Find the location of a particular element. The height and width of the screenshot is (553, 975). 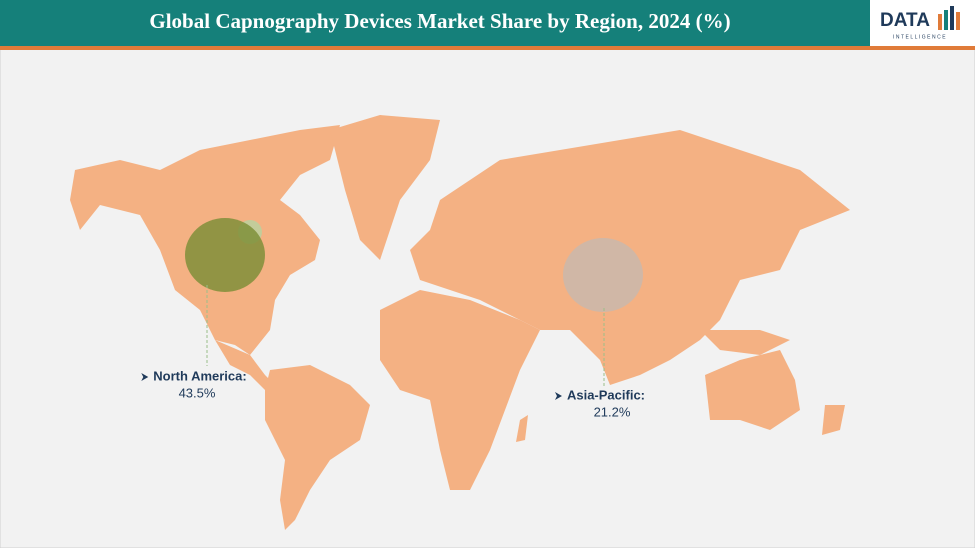

logo-bars is located at coordinates (949, 18).